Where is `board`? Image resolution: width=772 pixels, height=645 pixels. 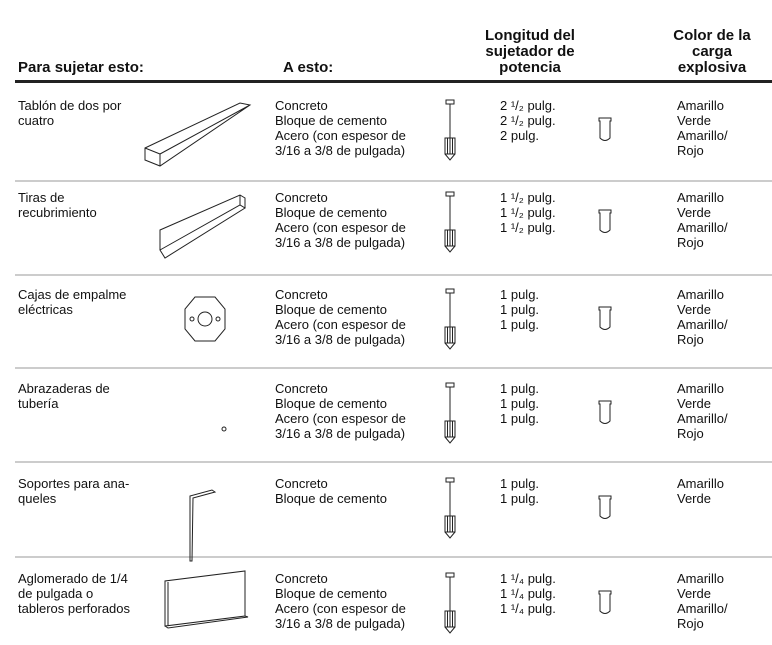
board is located at coordinates (206, 599).